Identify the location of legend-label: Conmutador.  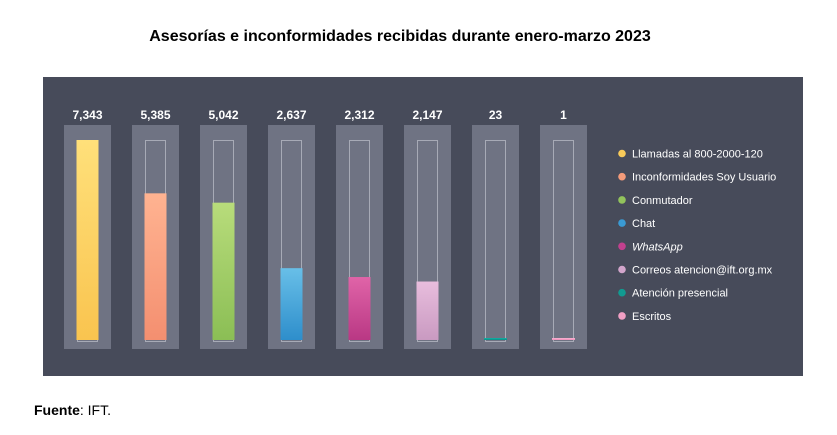
(662, 201).